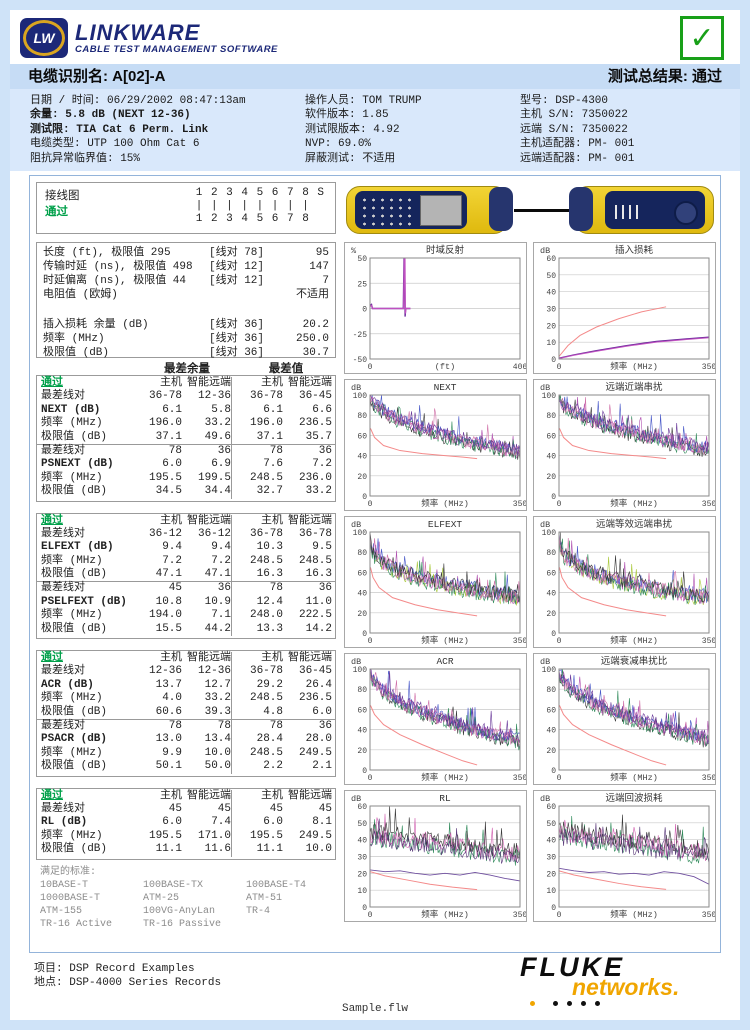 This screenshot has width=750, height=1030. Describe the element at coordinates (322, 409) in the screenshot. I see `cell-value: 6.6` at that location.